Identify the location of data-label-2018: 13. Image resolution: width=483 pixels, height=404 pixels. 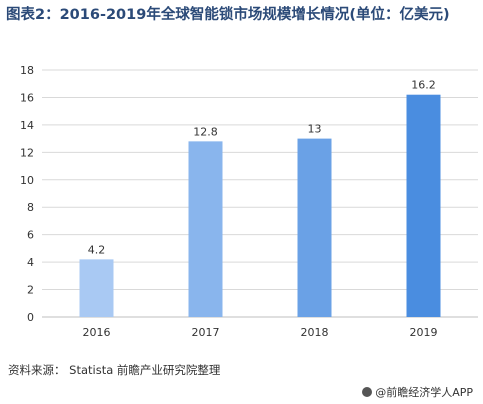
(315, 129).